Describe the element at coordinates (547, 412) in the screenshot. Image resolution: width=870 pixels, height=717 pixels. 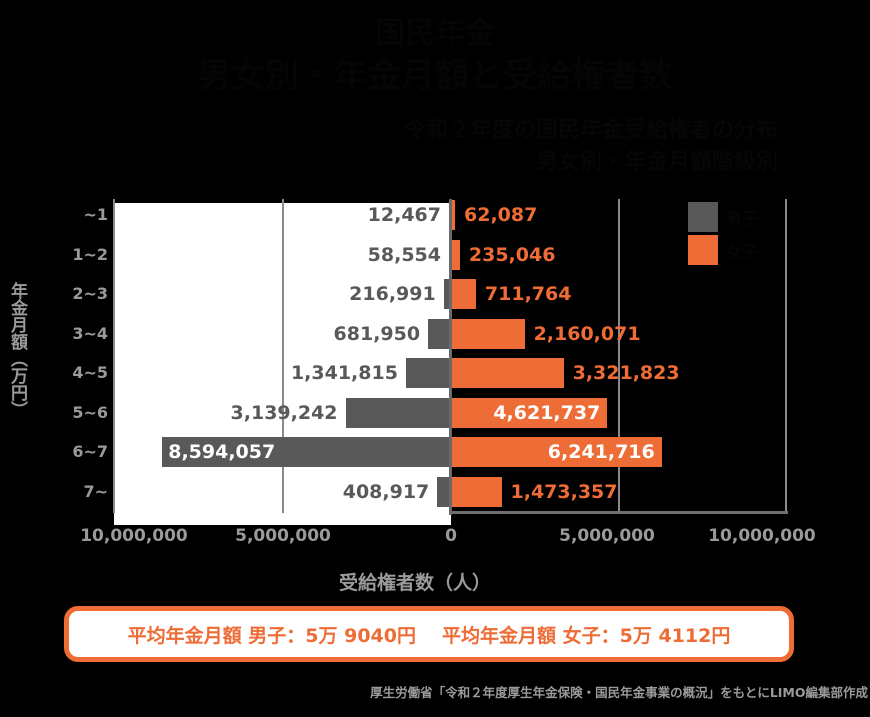
I see `value-label-female: 4,621,737` at that location.